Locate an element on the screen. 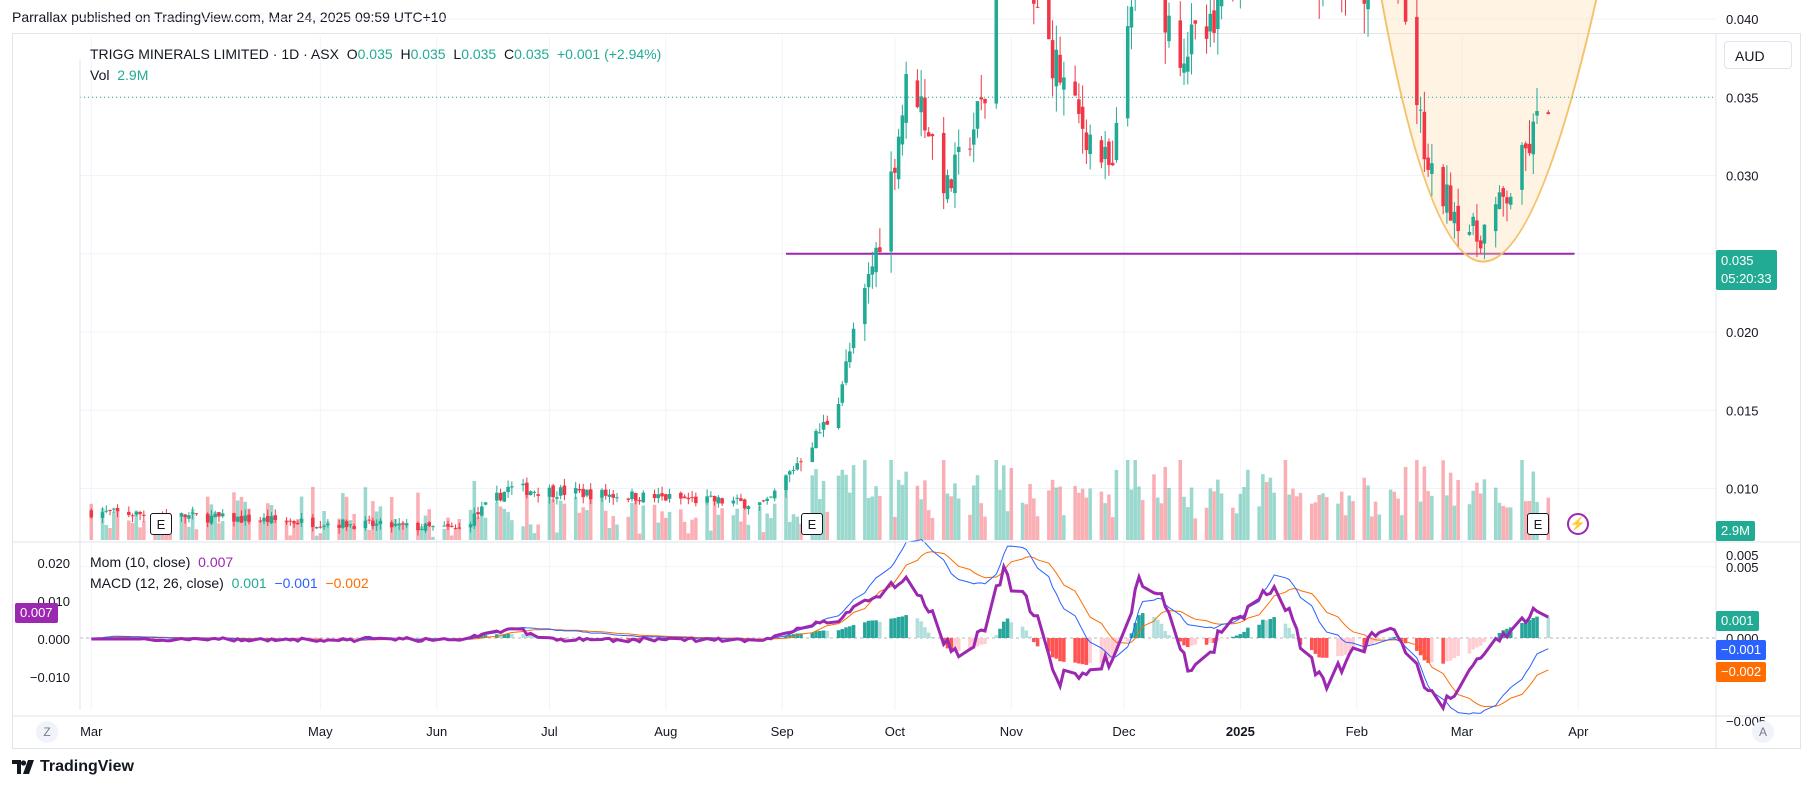  tradingview-logo: TradingView is located at coordinates (73, 767).